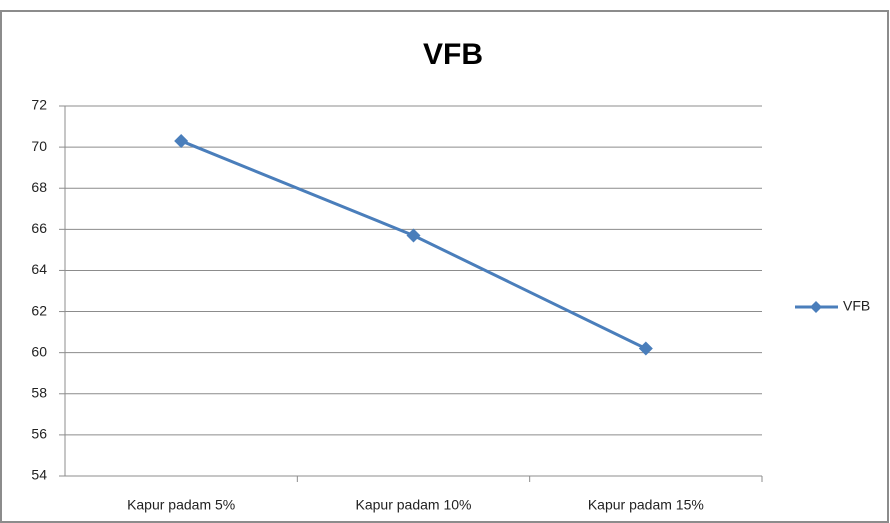 The height and width of the screenshot is (523, 890). Describe the element at coordinates (816, 307) in the screenshot. I see `legend-marker` at that location.